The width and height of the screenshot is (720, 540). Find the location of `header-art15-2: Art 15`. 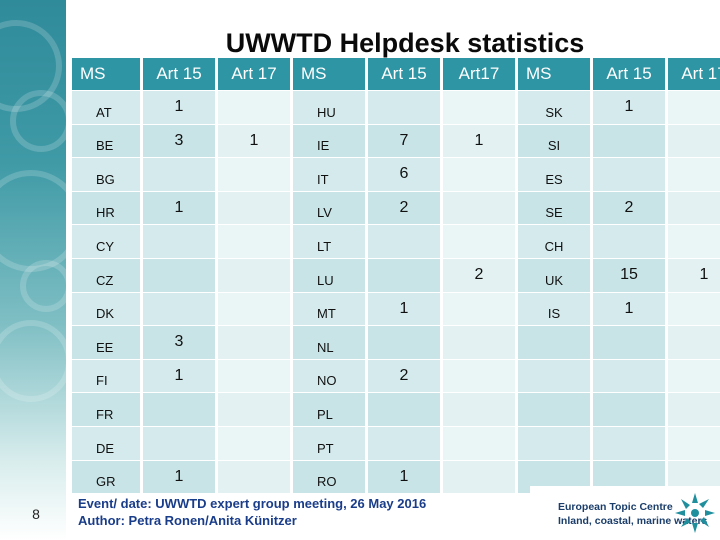

header-art15-2: Art 15 is located at coordinates (404, 74).